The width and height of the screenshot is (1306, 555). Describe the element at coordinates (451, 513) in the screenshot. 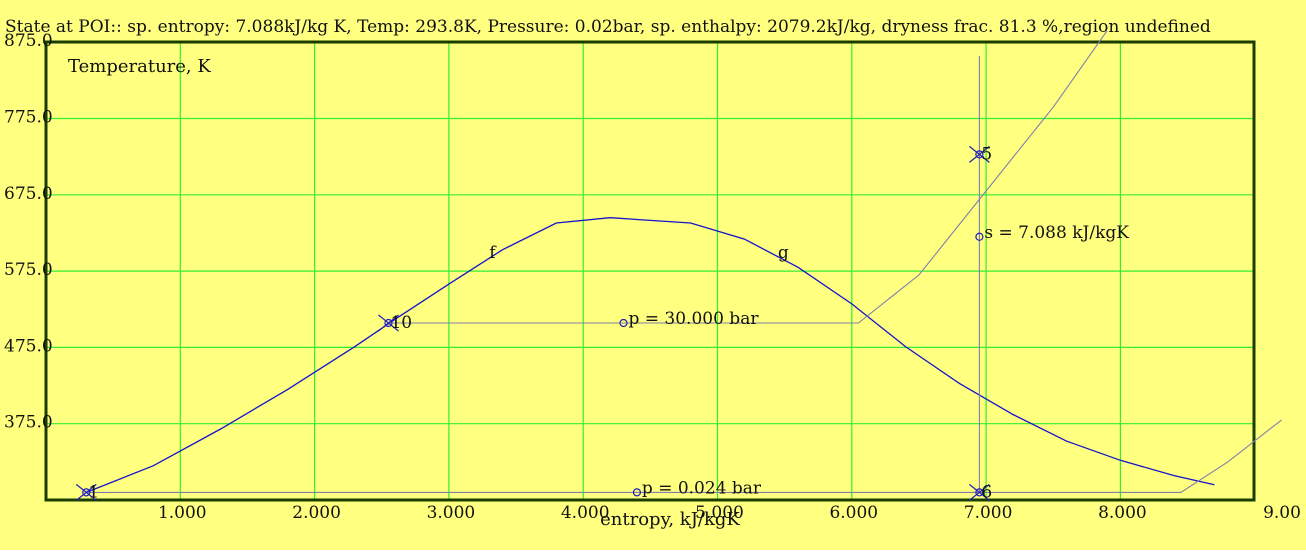

I see `x-tick-label: 3.000` at that location.